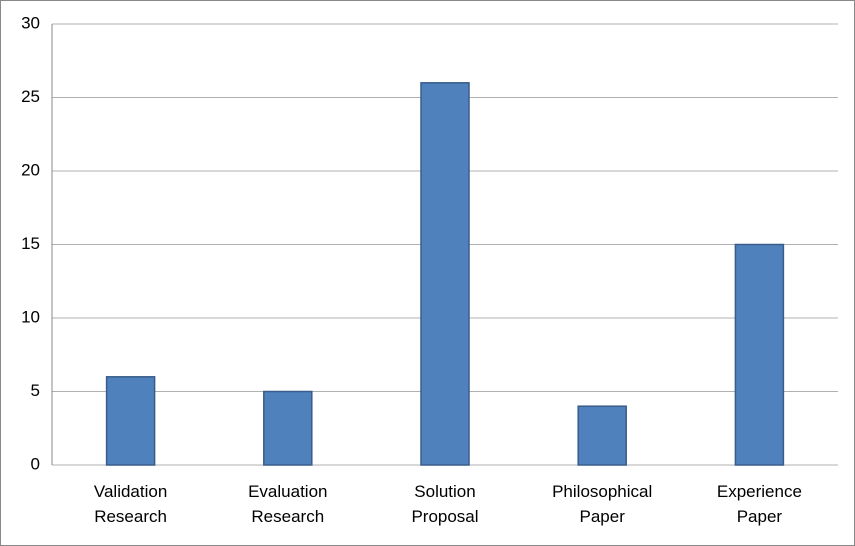 This screenshot has height=546, width=855. I want to click on y-tick-label: 10, so click(30, 316).